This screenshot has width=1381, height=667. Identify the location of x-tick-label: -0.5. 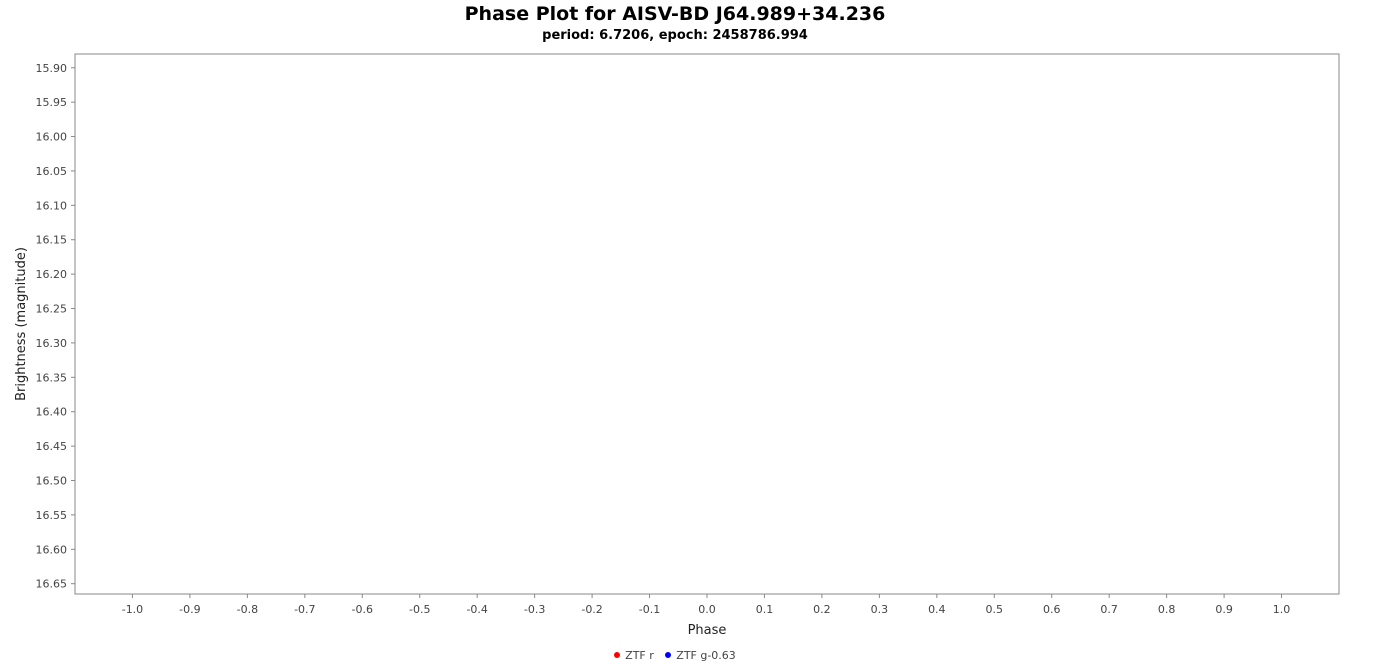
(419, 609).